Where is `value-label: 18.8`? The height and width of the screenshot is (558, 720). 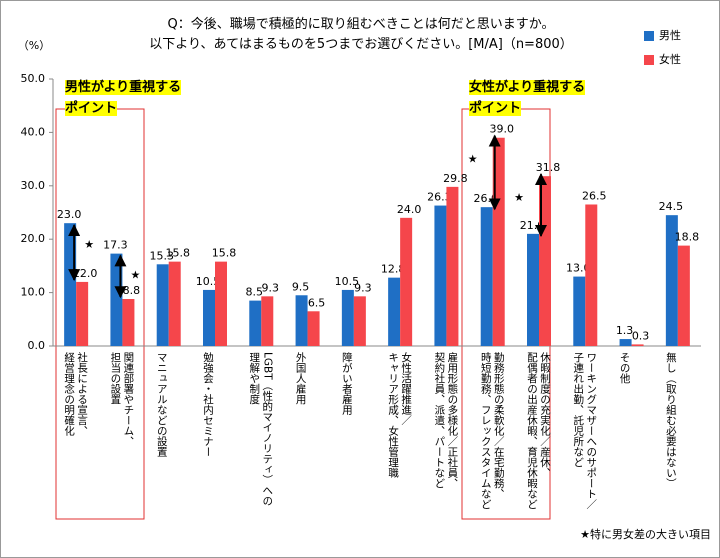
value-label: 18.8 is located at coordinates (687, 237).